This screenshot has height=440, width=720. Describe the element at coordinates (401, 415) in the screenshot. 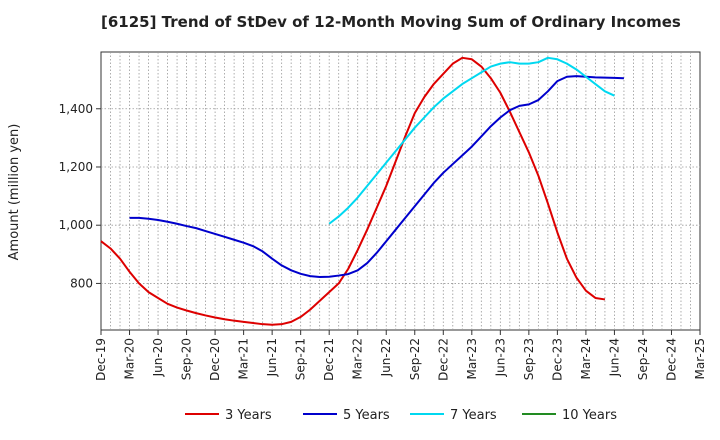

I see `legend: 3 Years 5 Years 7 Years 10 Years` at that location.